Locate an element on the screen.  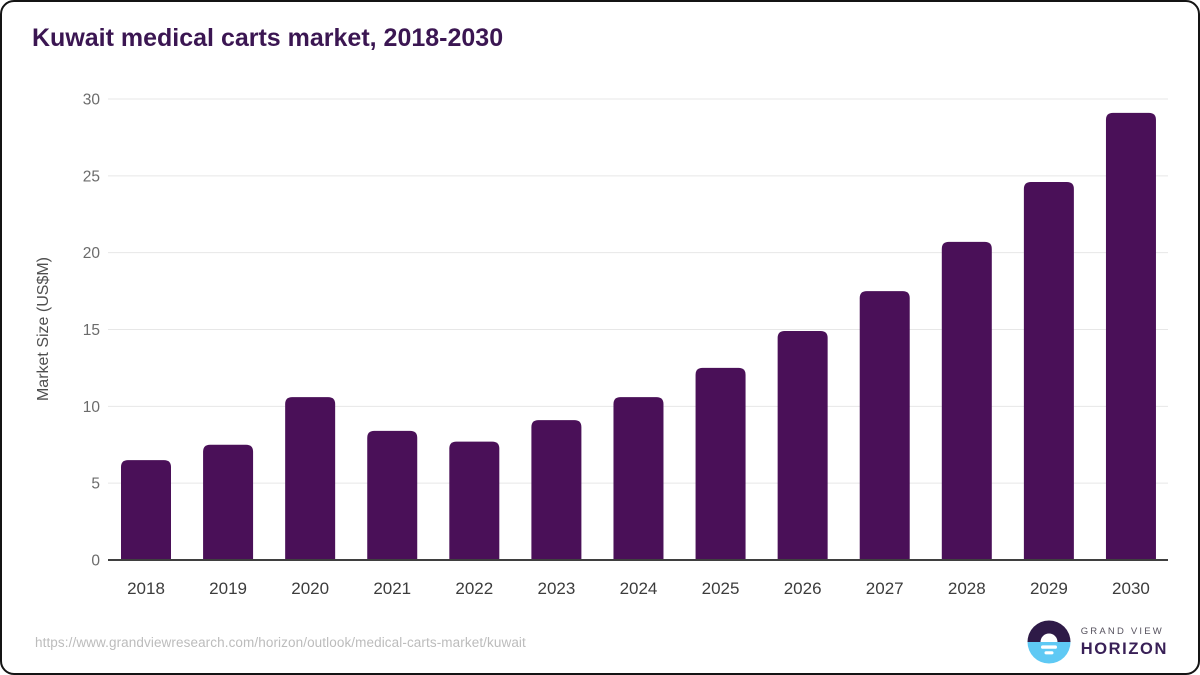
y-tick-label: 15 is located at coordinates (91, 330).